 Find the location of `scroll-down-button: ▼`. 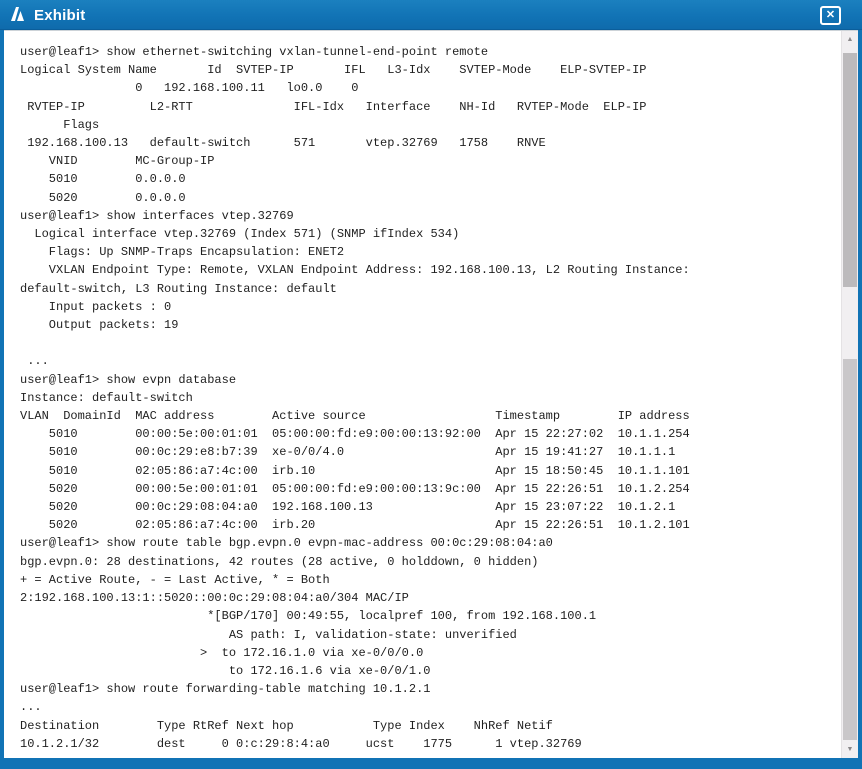

scroll-down-button: ▼ is located at coordinates (850, 749).